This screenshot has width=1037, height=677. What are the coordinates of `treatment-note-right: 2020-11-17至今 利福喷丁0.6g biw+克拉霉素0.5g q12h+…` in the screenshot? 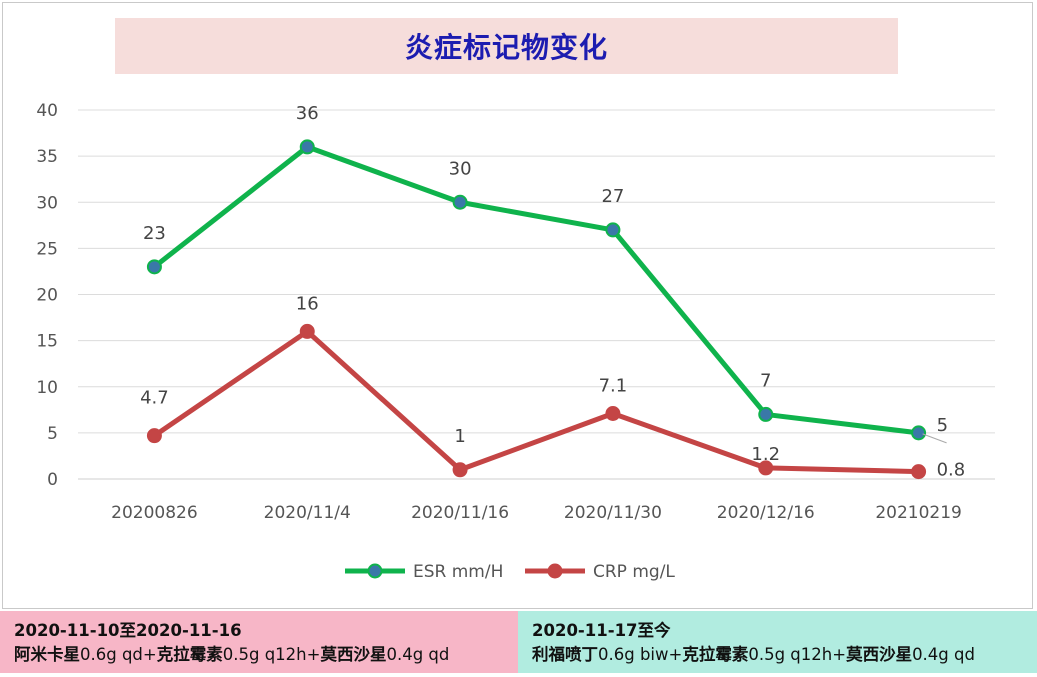 It's located at (777, 642).